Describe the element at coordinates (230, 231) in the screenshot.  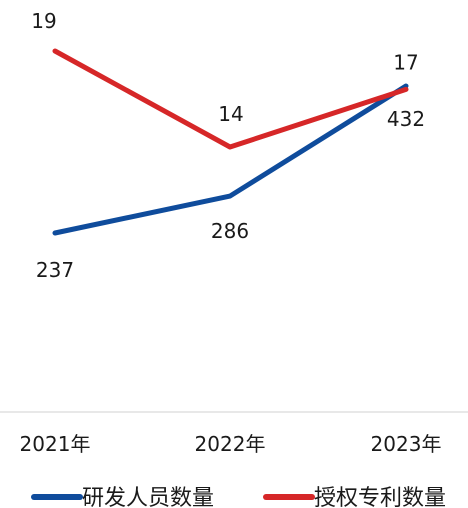
I see `data-label: 286` at that location.